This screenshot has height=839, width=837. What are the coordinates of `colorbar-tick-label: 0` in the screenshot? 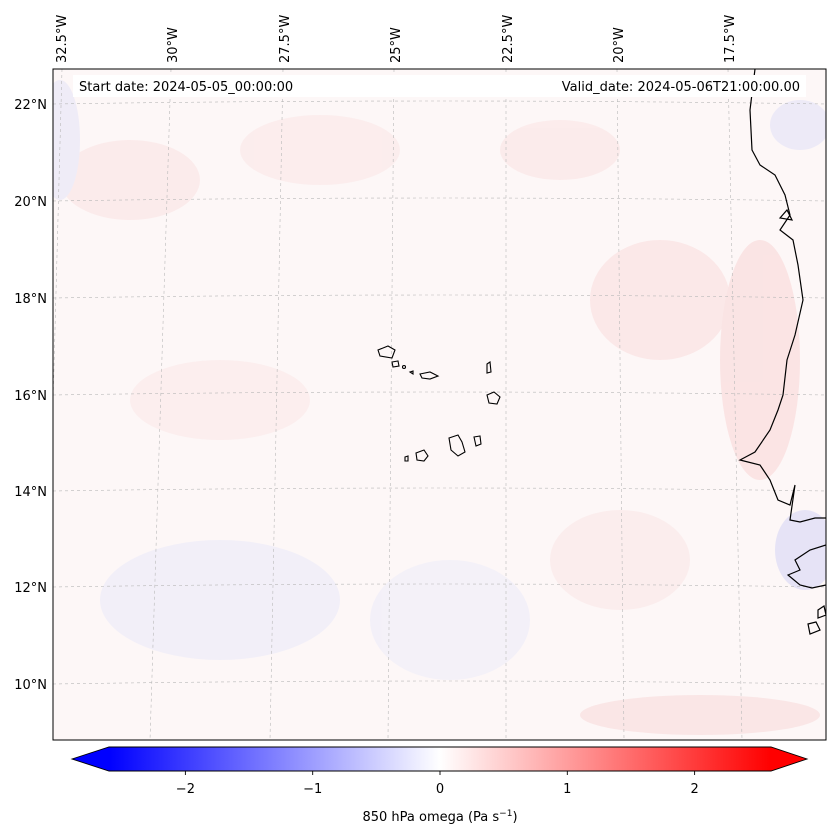 It's located at (440, 789).